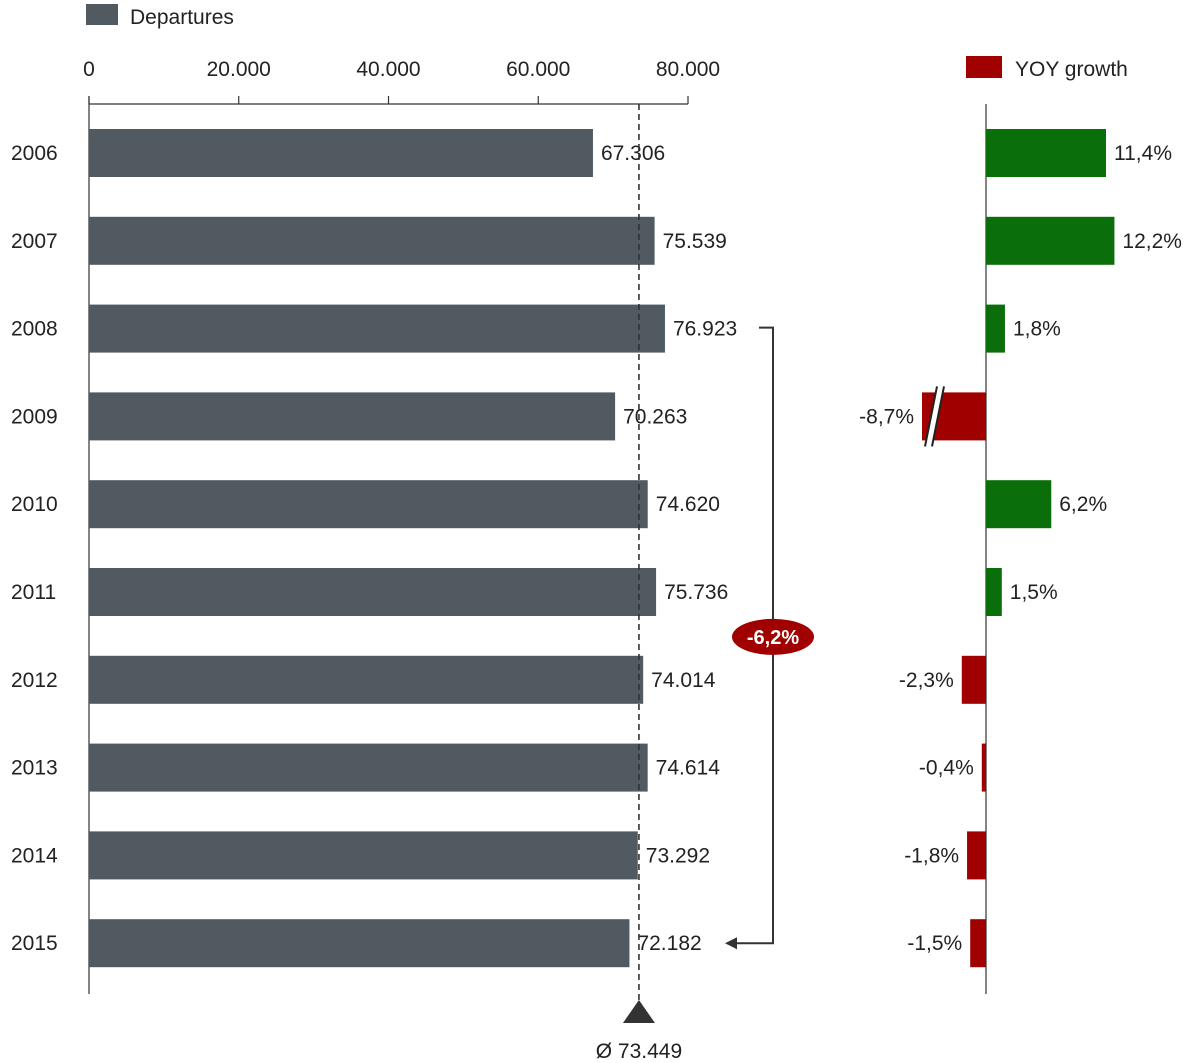 The width and height of the screenshot is (1192, 1063). What do you see at coordinates (976, 855) in the screenshot?
I see `yoy-bar-2014` at bounding box center [976, 855].